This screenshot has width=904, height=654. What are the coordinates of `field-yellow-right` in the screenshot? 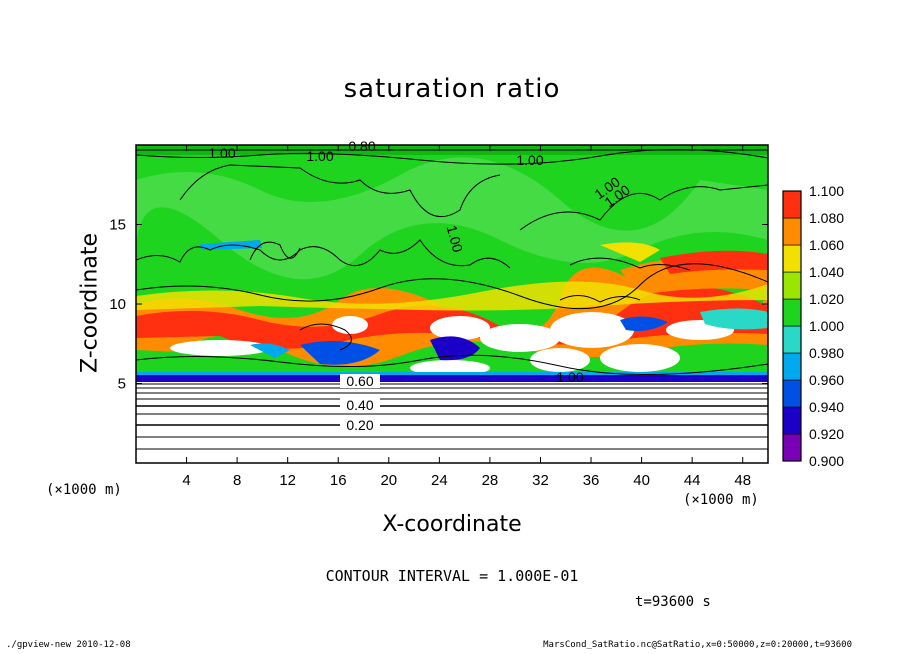 It's located at (630, 252).